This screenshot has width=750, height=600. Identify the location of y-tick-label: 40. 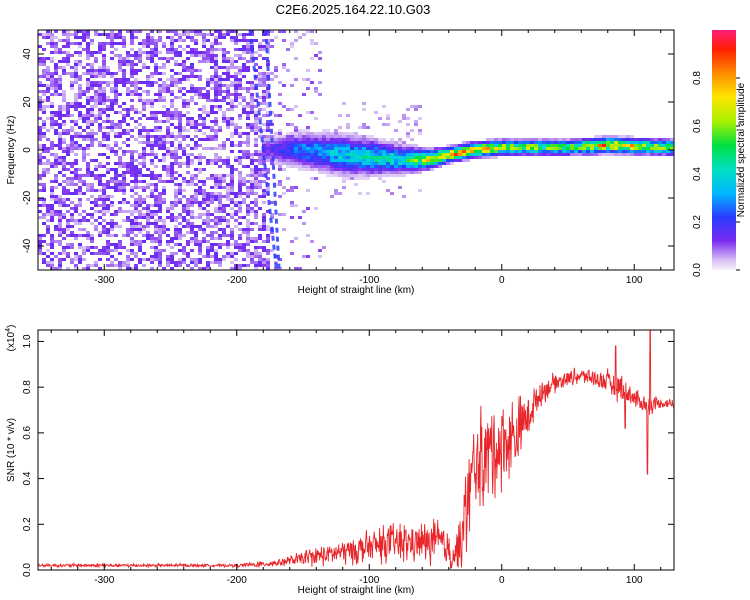
(27, 54).